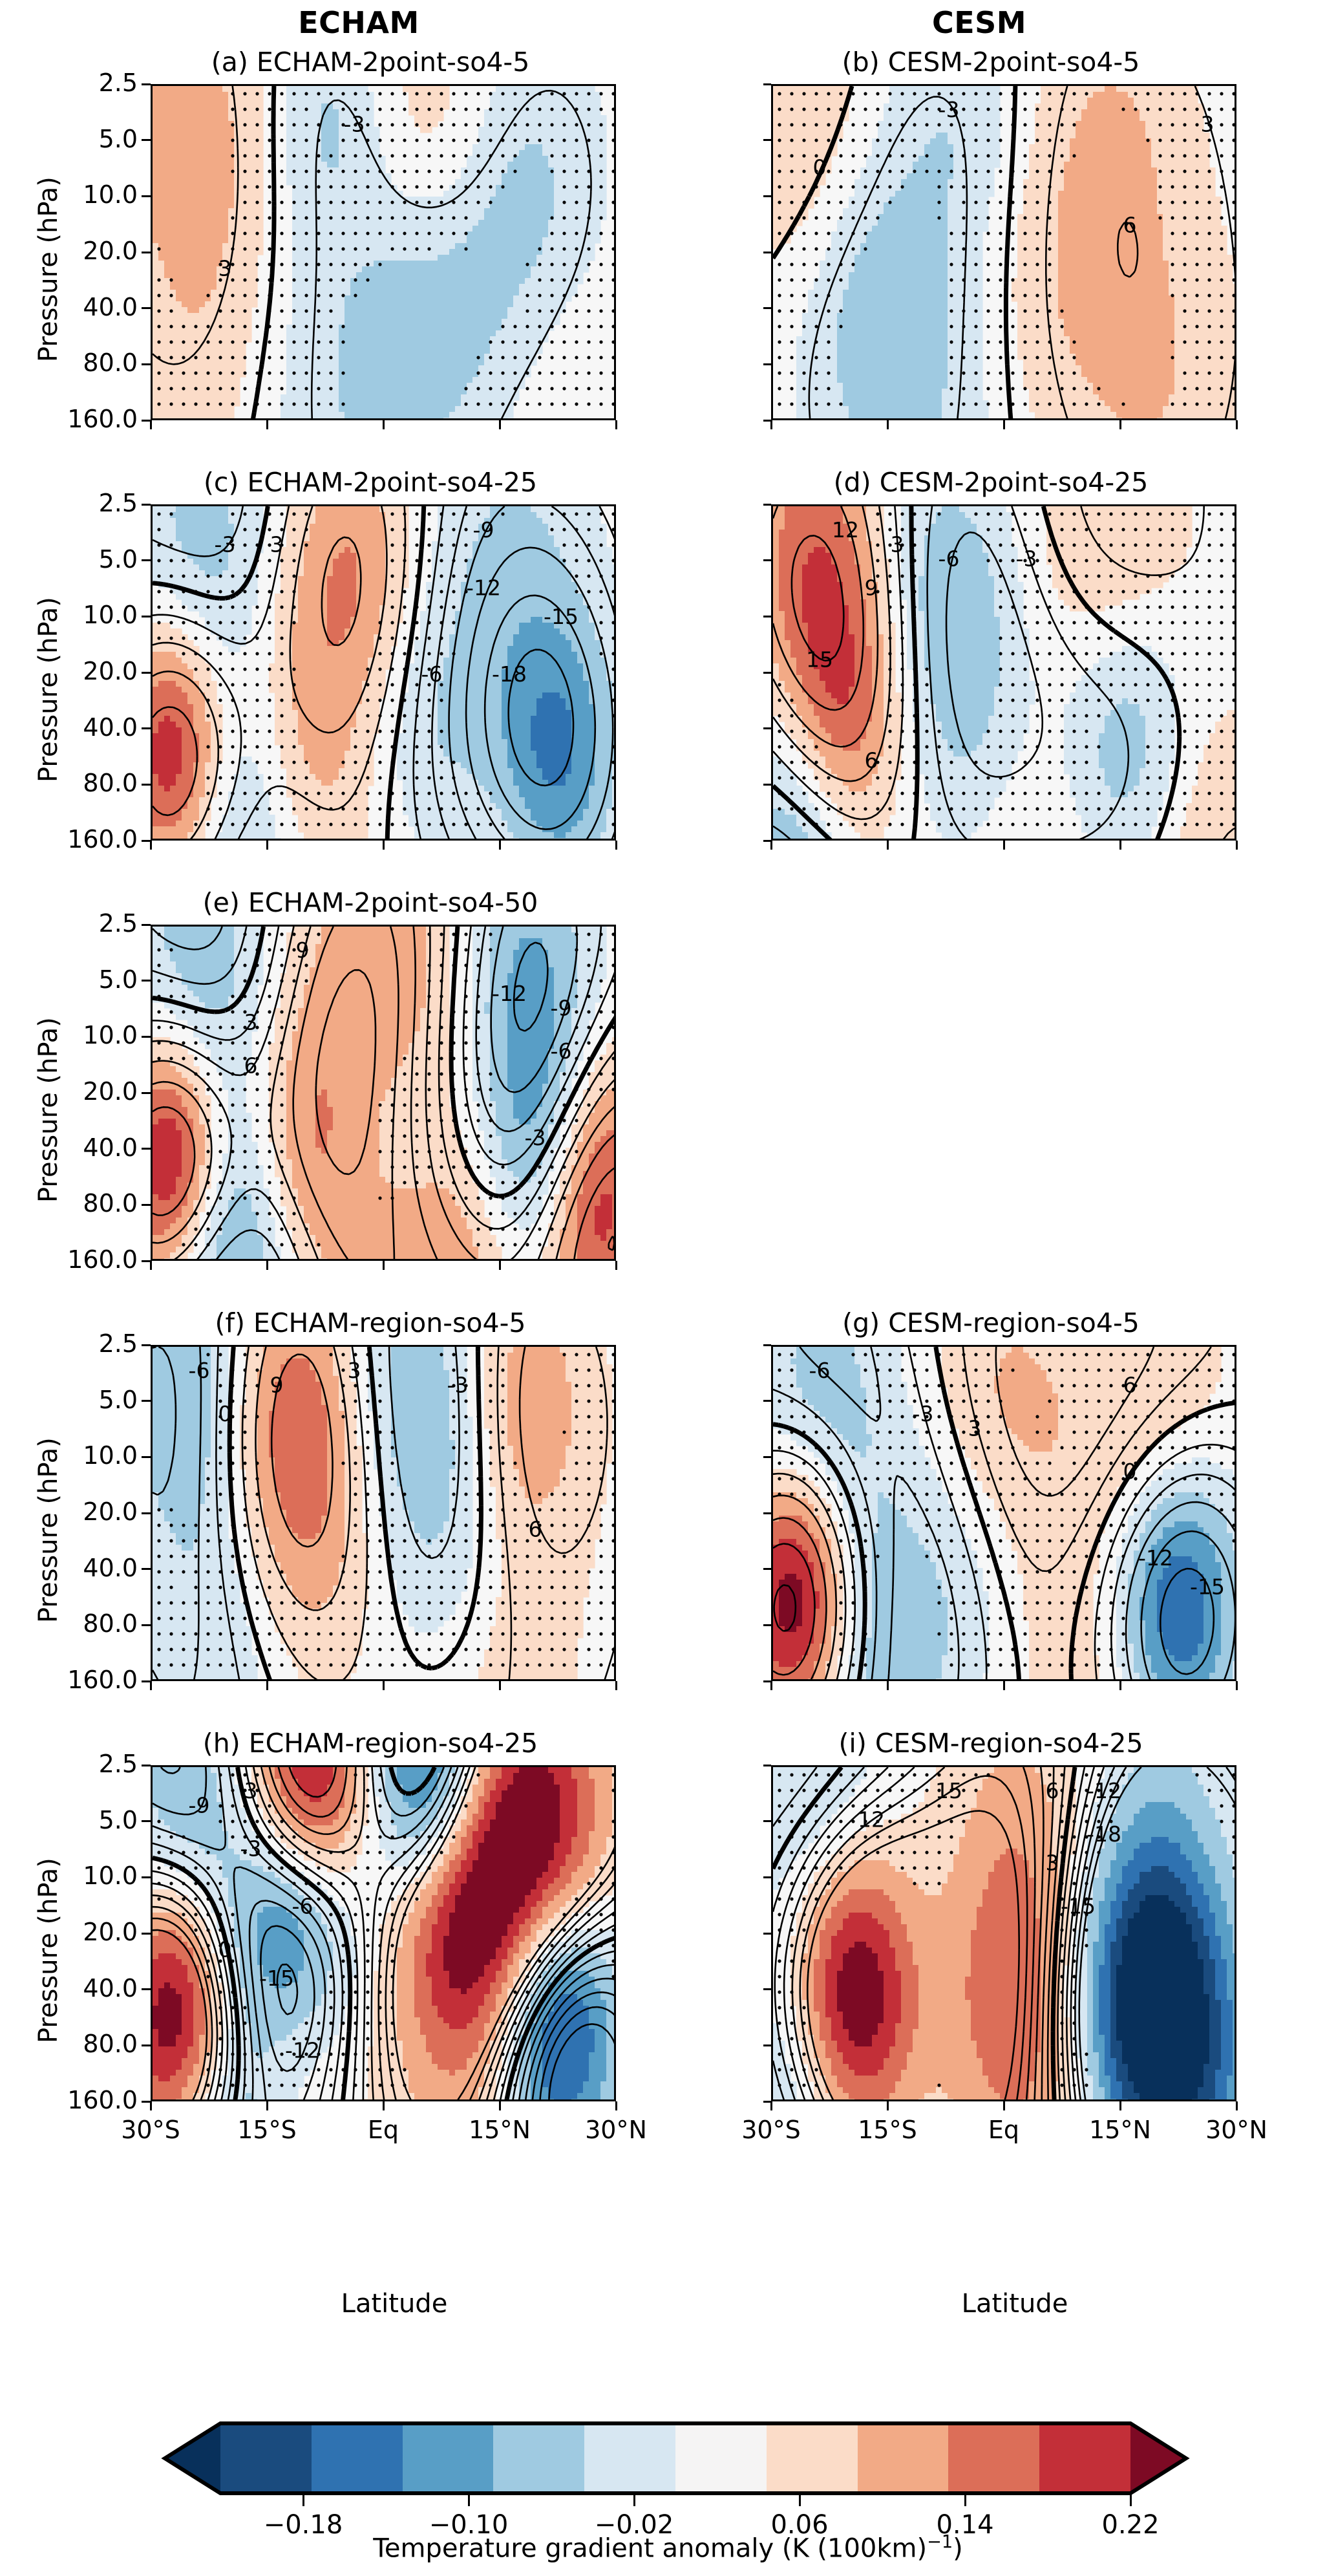 This screenshot has width=1336, height=2576. I want to click on filled-contours-d, so click(1004, 673).